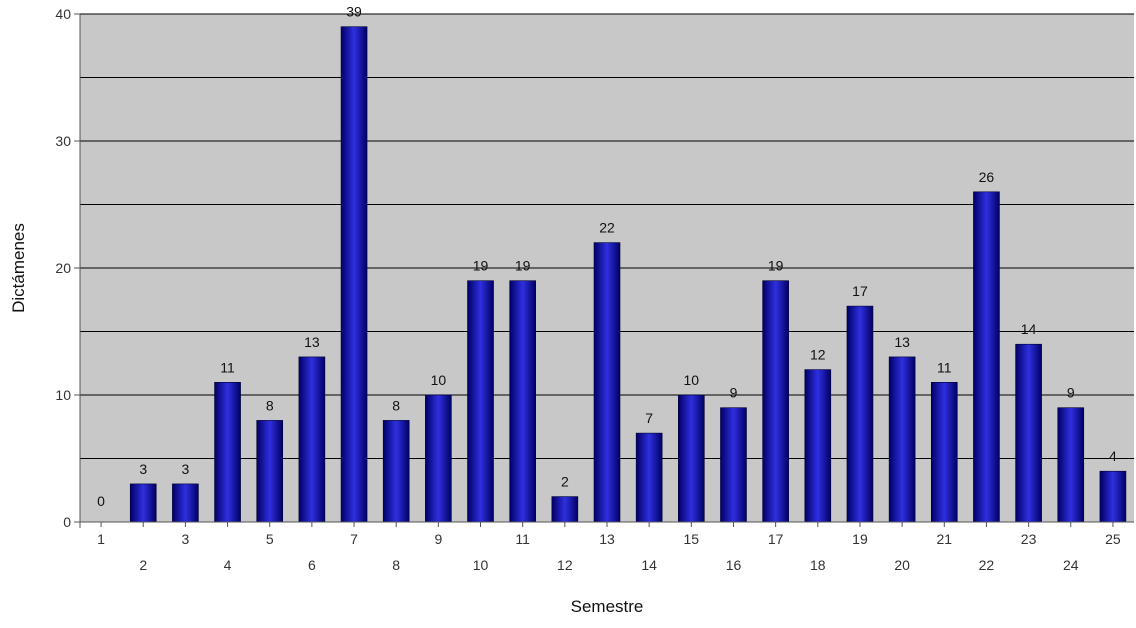 The height and width of the screenshot is (628, 1136). Describe the element at coordinates (63, 395) in the screenshot. I see `y-tick-label: 10` at that location.